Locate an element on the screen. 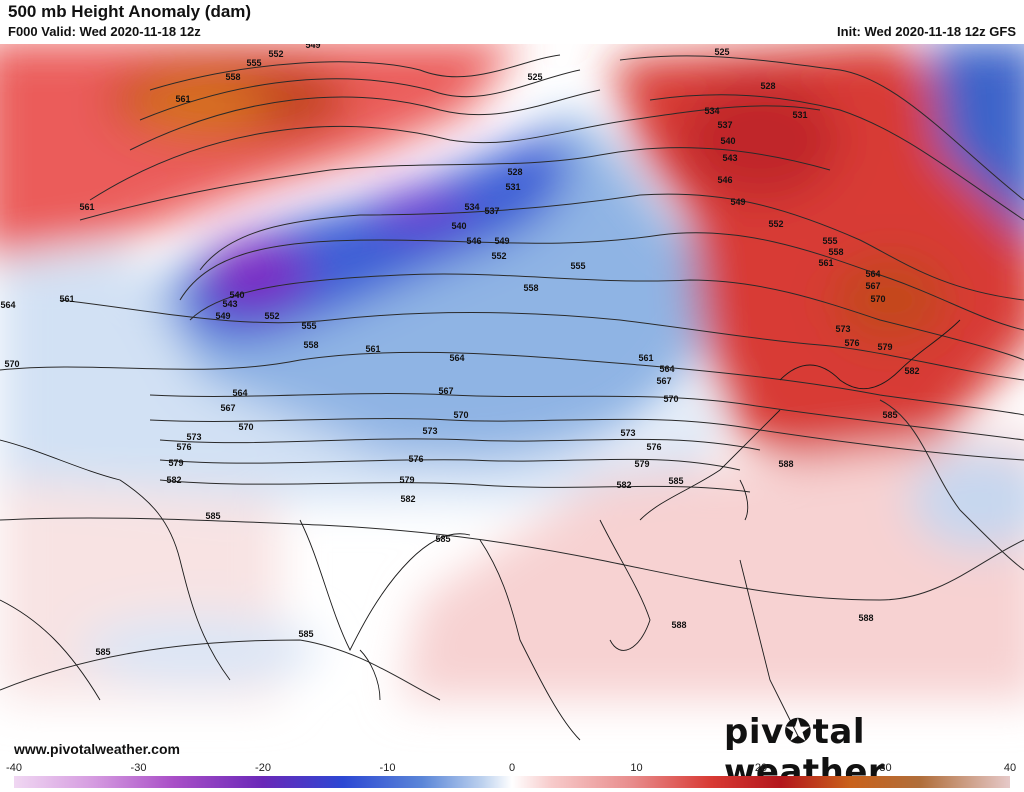  colorbar is located at coordinates (512, 782).